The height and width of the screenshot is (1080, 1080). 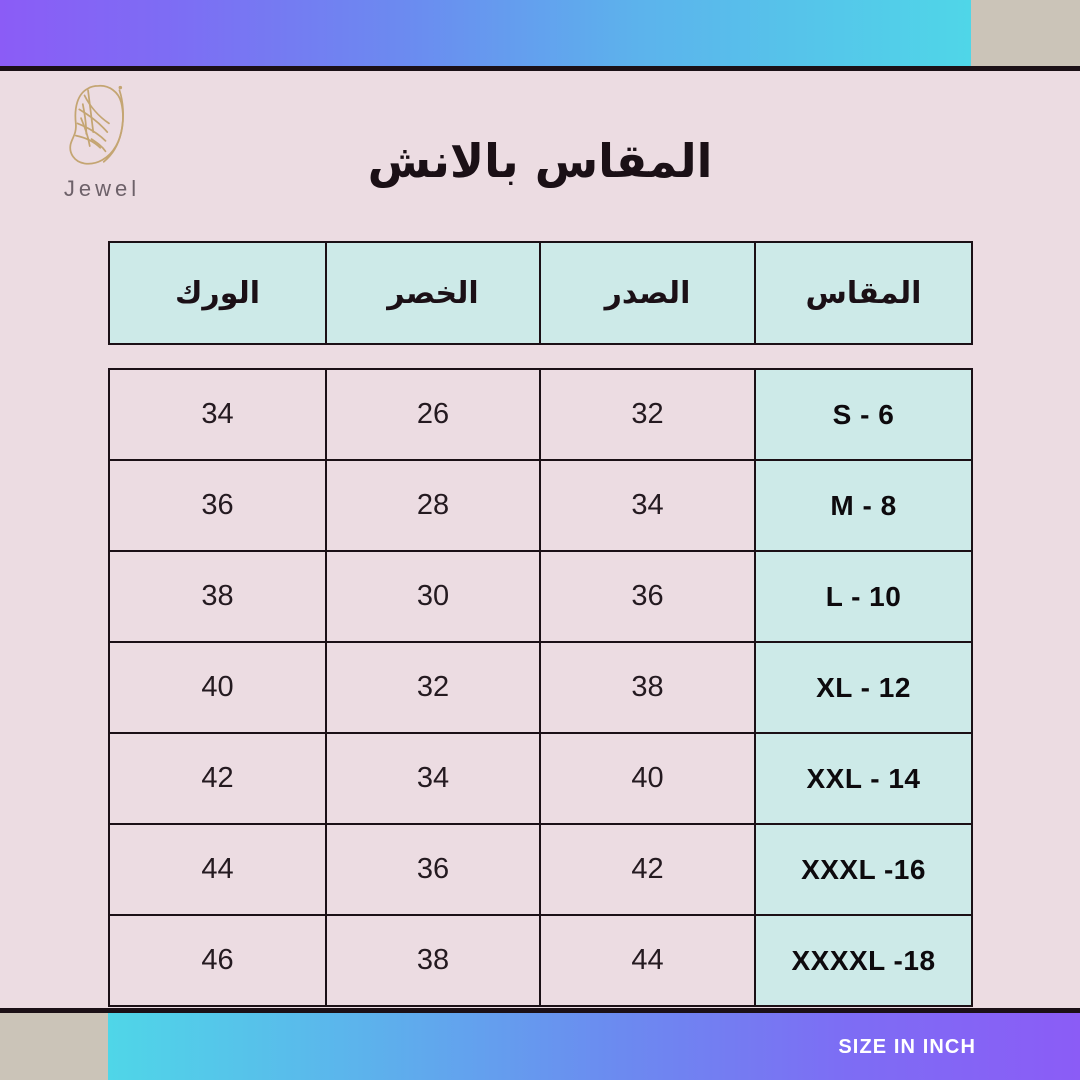 I want to click on cell-chest: 42, so click(x=647, y=869).